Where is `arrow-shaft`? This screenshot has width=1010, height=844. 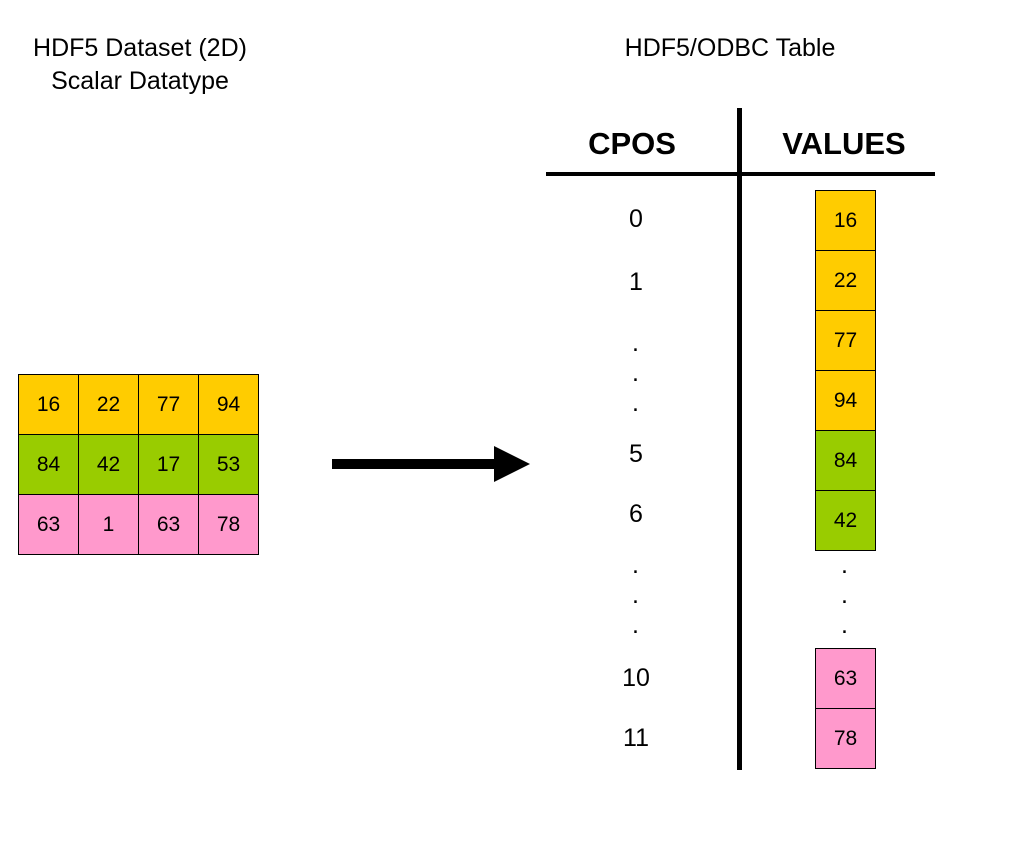 arrow-shaft is located at coordinates (415, 464).